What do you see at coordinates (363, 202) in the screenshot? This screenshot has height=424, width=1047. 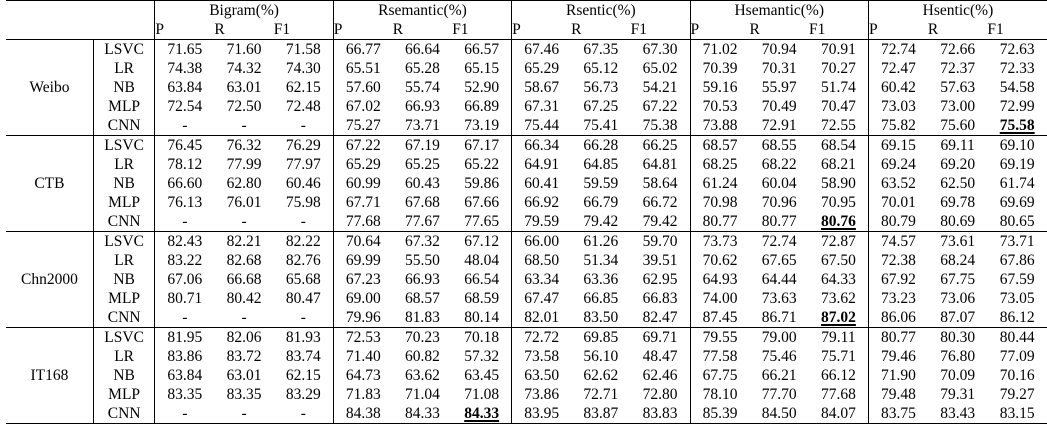 I see `value-cell: 67.71` at bounding box center [363, 202].